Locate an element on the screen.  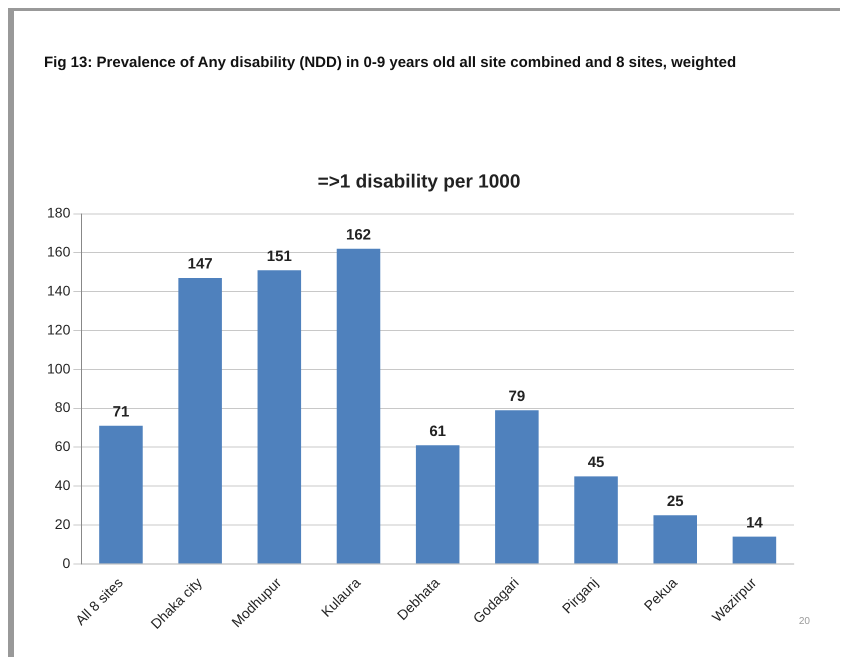
y-tick-label: 140 is located at coordinates (59, 290).